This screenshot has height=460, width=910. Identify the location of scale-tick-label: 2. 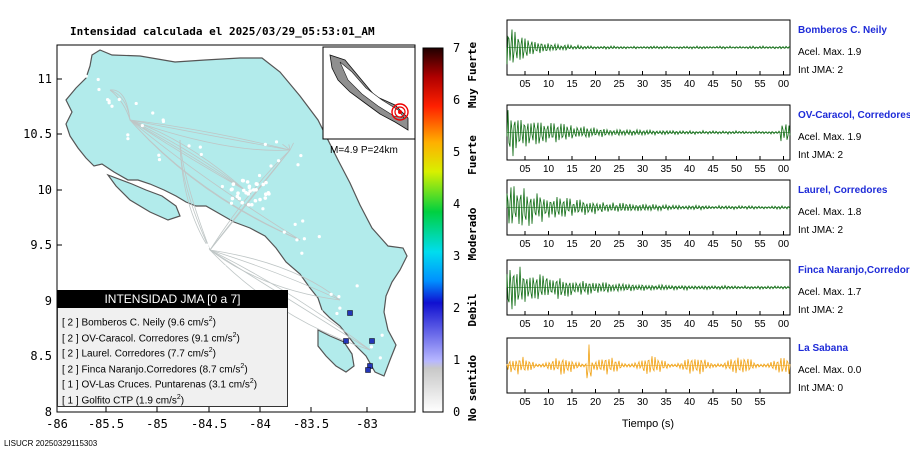
(456, 308).